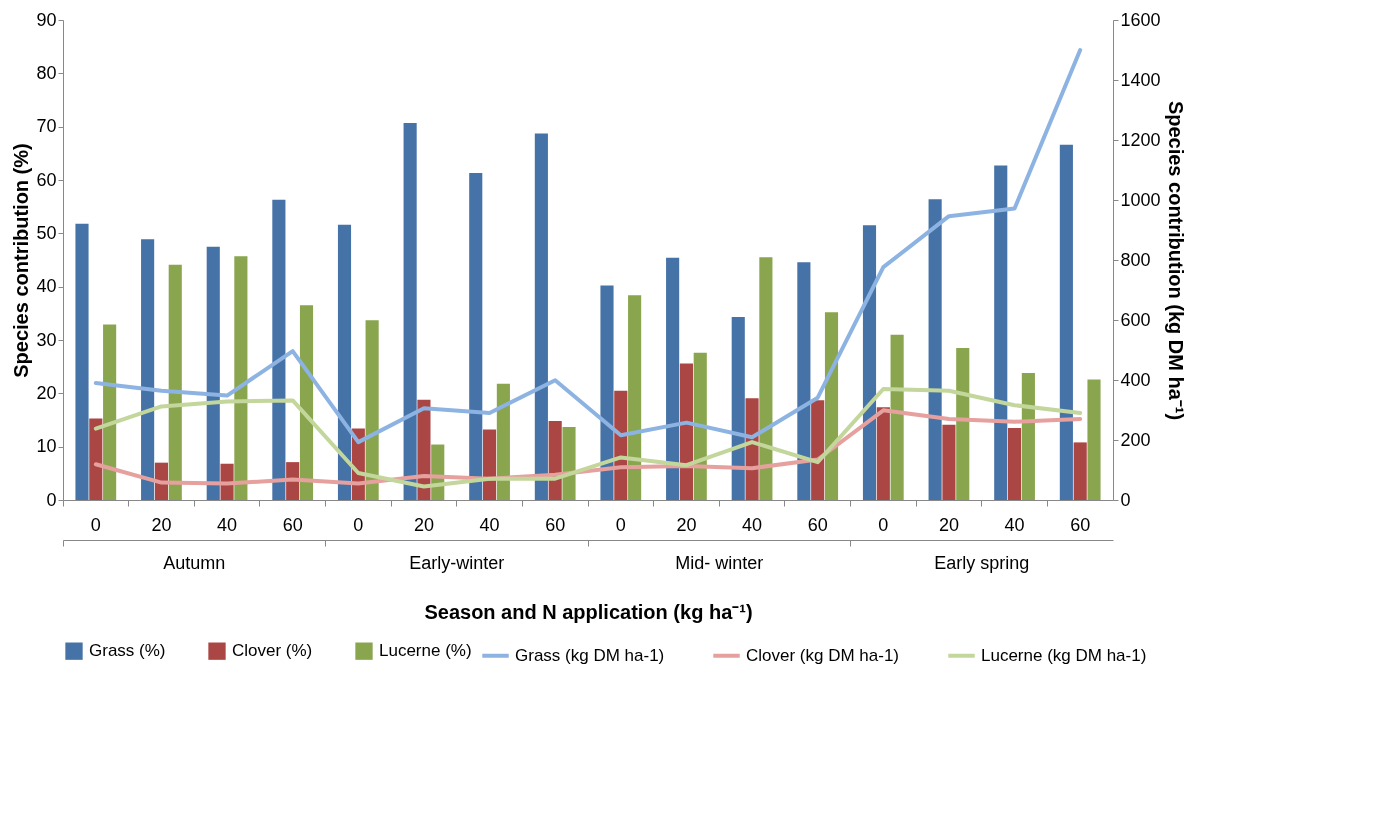 Image resolution: width=1391 pixels, height=816 pixels. What do you see at coordinates (46, 446) in the screenshot?
I see `y-tick-label: 10` at bounding box center [46, 446].